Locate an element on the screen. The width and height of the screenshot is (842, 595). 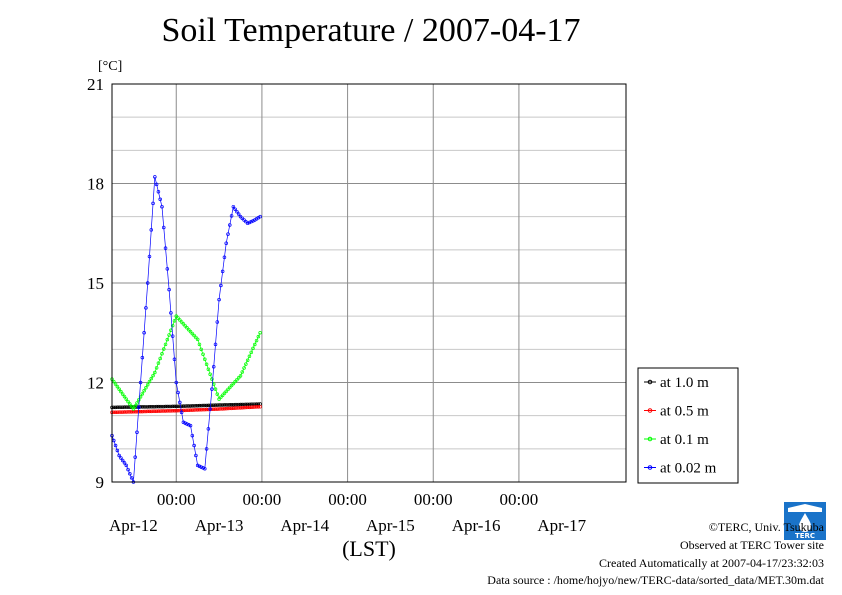
copyright-note: ©TERC, Univ. Tsukuba is located at coordinates (766, 527).